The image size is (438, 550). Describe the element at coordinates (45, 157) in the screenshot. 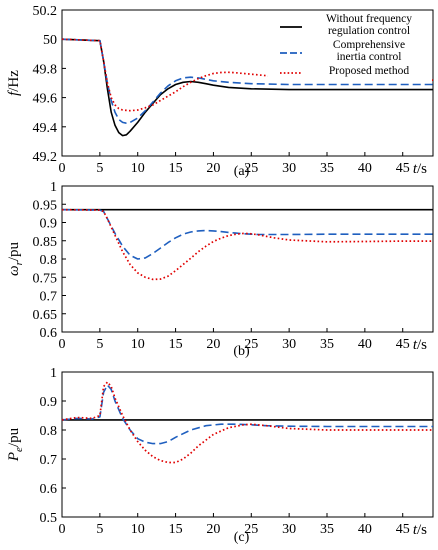

I see `y-tick-label: 49.2` at that location.